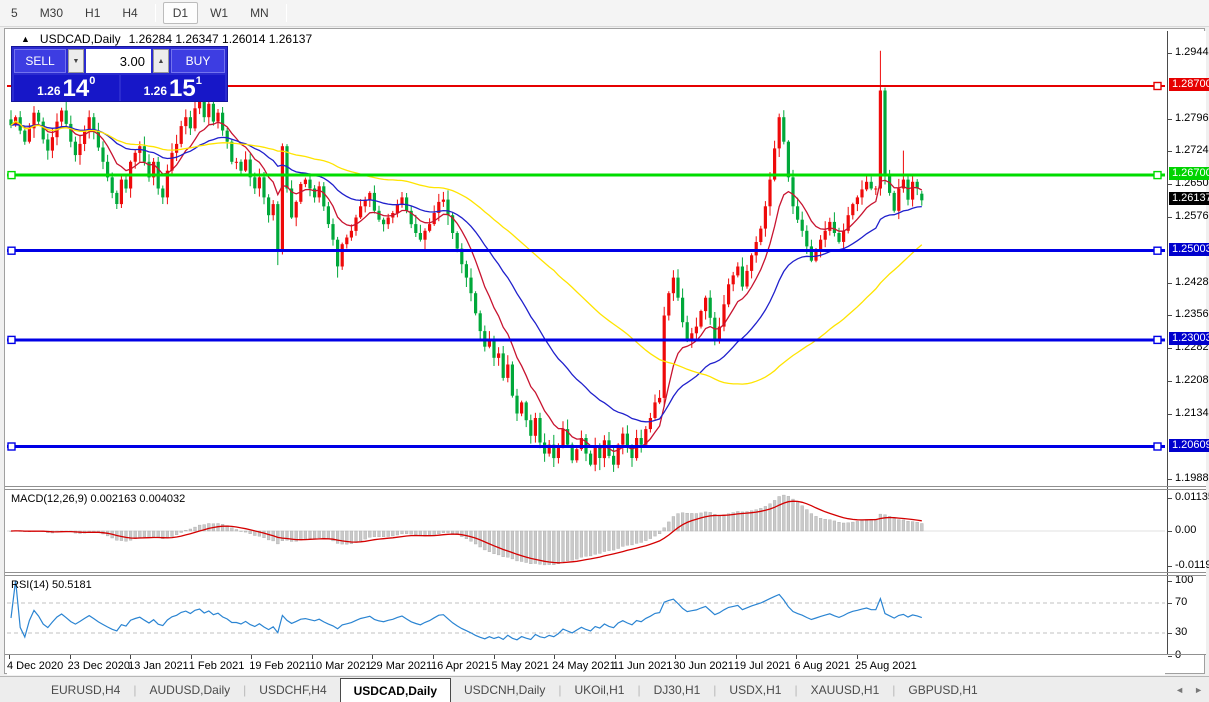 Image resolution: width=1209 pixels, height=702 pixels. What do you see at coordinates (259, 13) in the screenshot?
I see `timeframe-mn: MN` at bounding box center [259, 13].